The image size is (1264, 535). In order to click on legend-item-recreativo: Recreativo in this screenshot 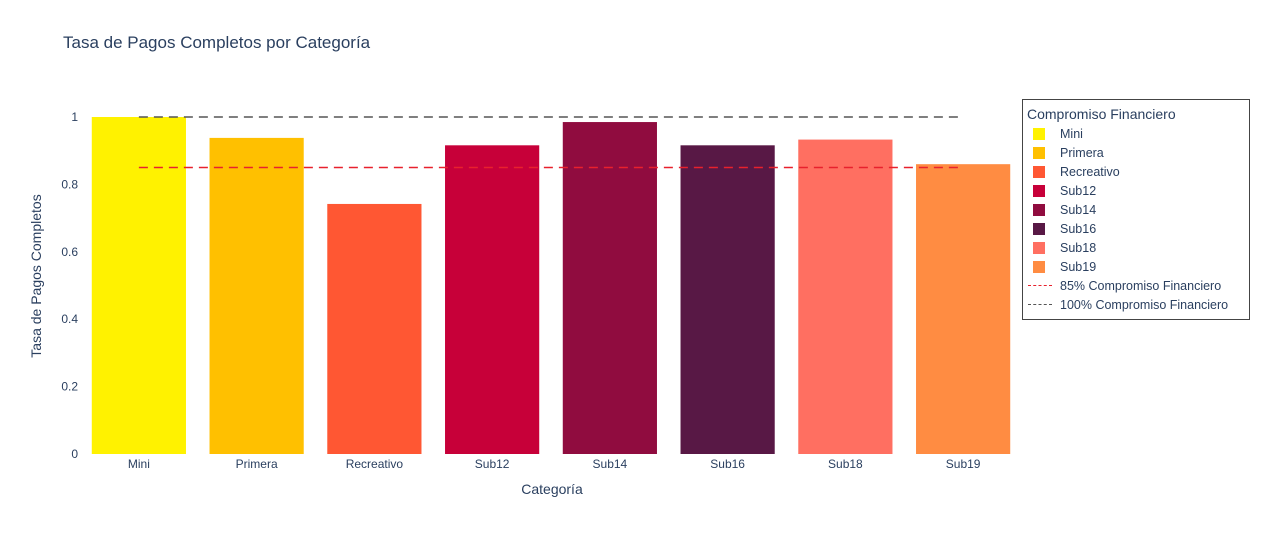, I will do `click(1076, 171)`.